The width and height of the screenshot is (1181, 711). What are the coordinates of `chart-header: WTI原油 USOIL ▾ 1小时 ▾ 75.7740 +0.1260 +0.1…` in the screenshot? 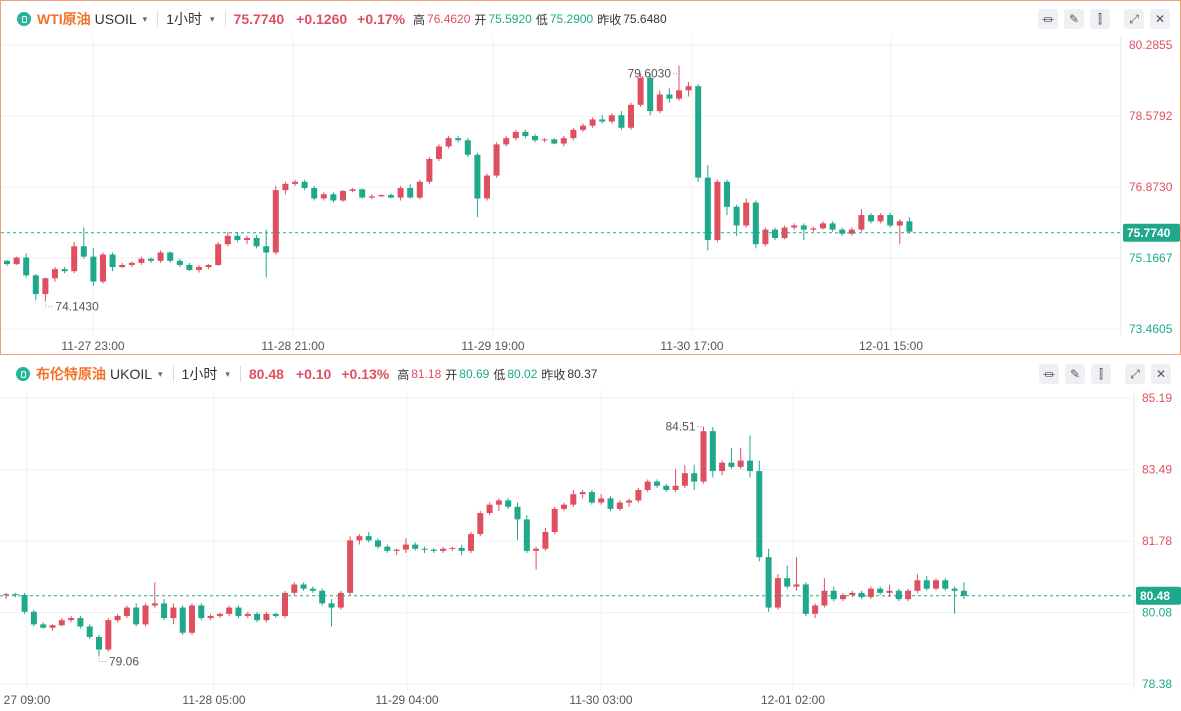 It's located at (590, 19).